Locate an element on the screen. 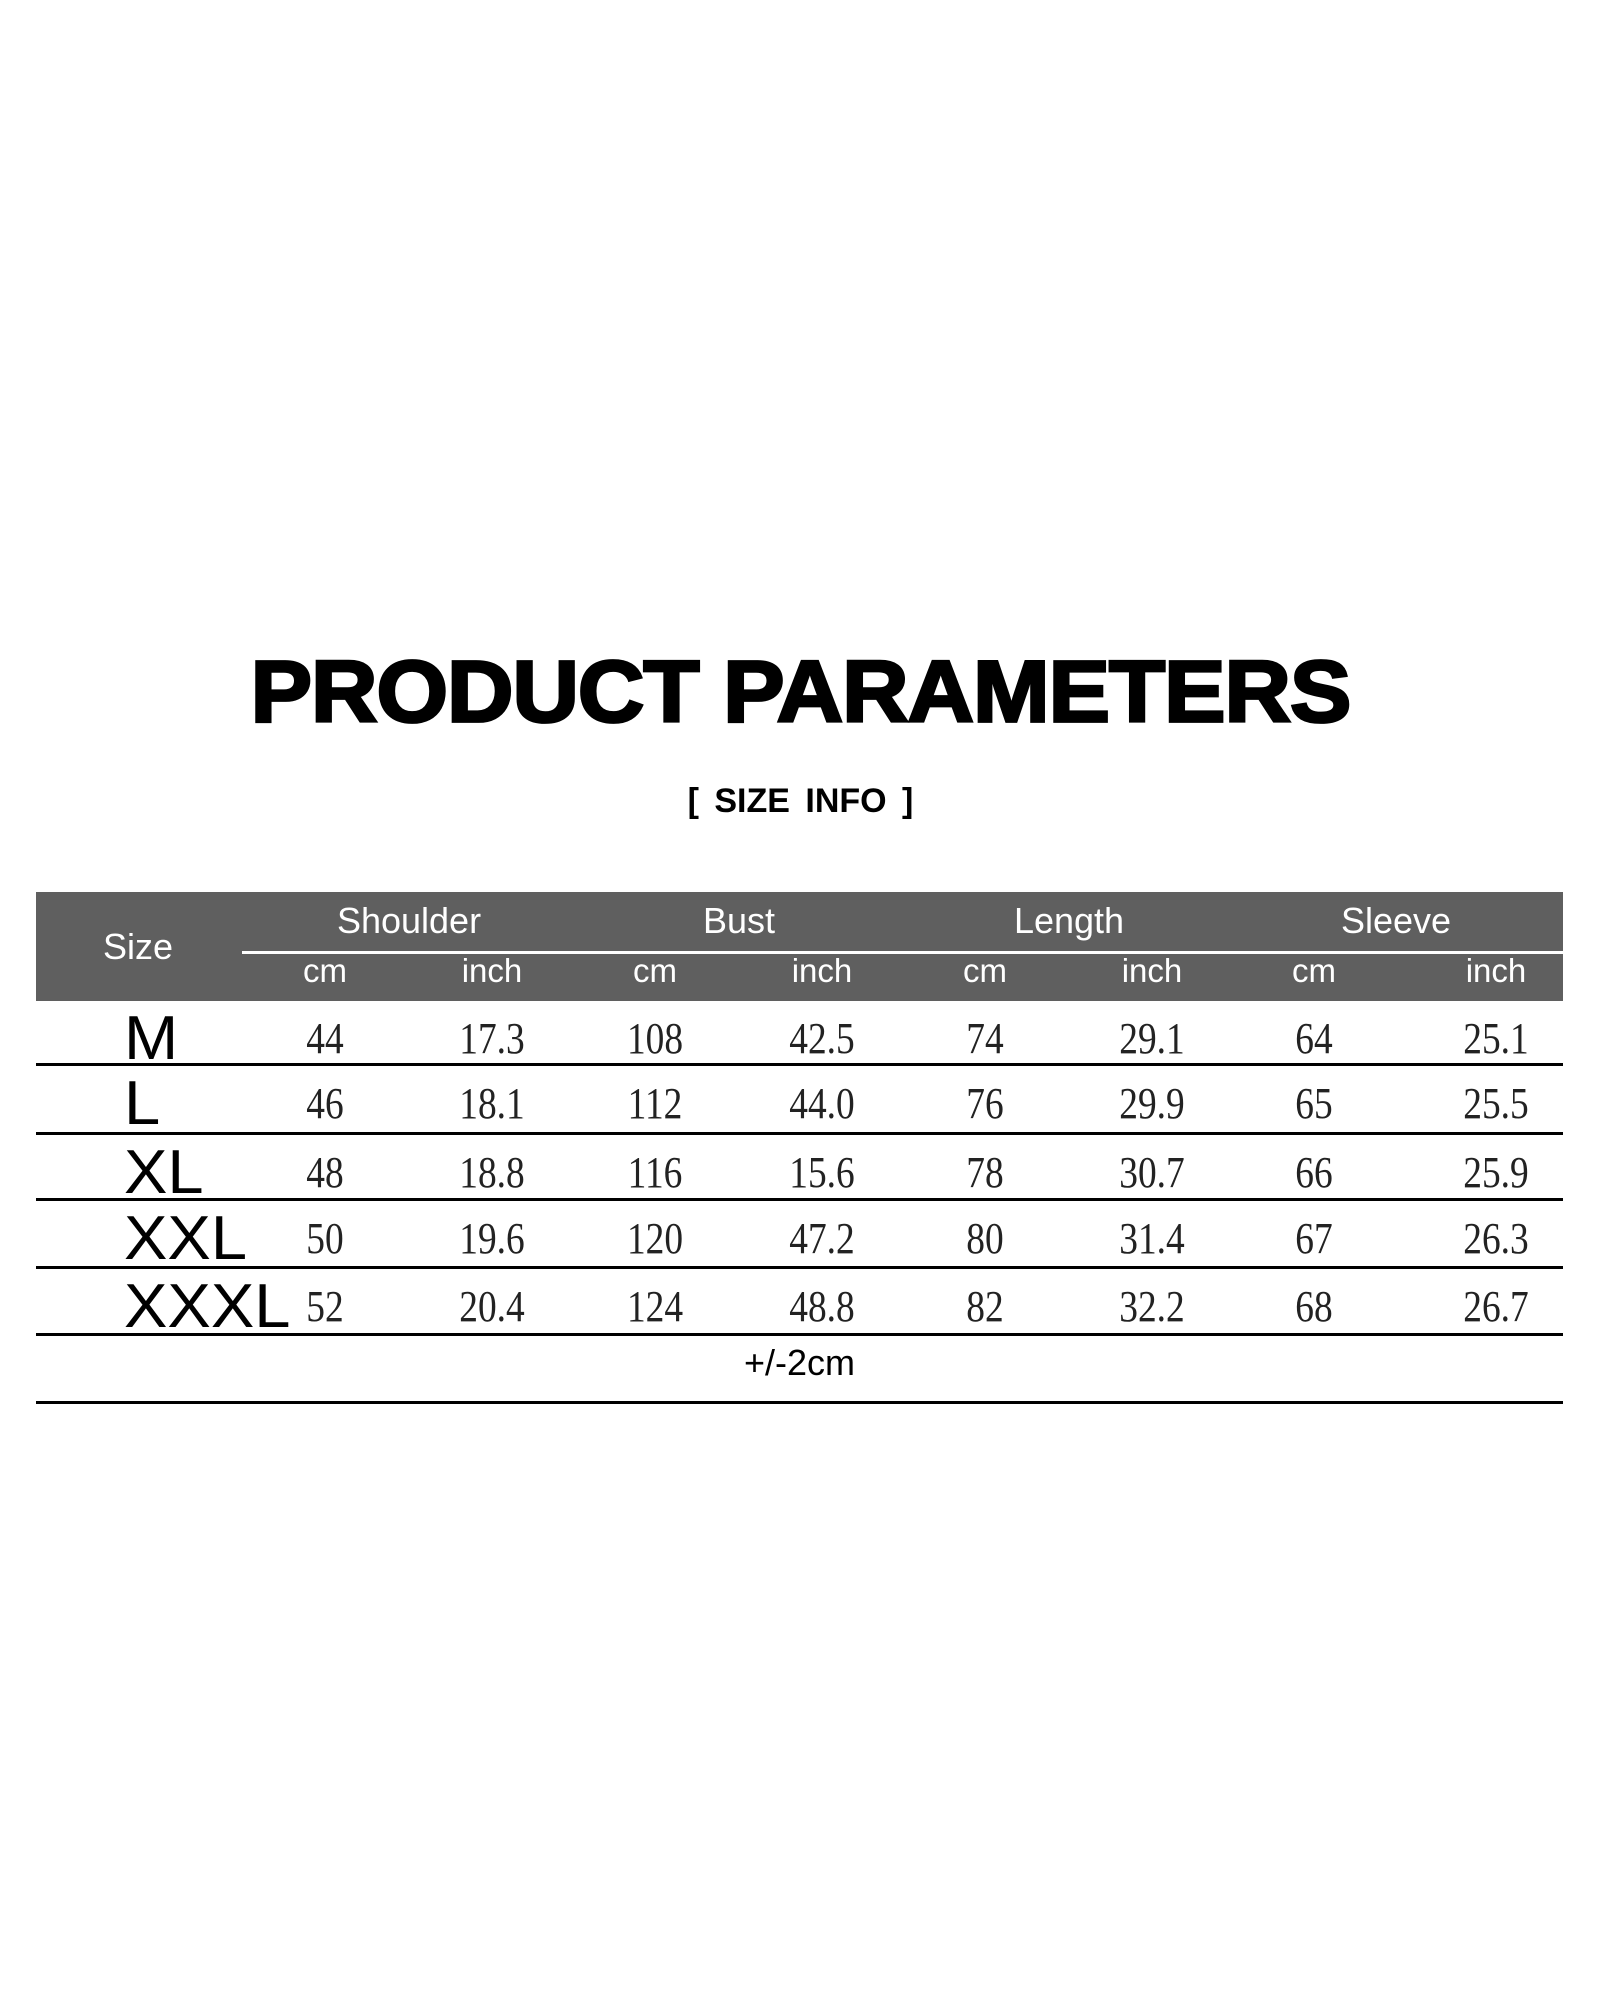  table-cell: 31.4 is located at coordinates (1152, 1238).